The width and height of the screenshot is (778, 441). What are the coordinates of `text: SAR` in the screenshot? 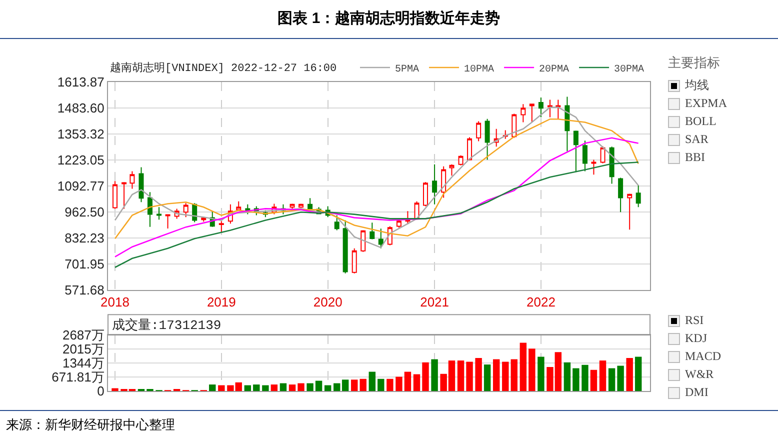 It's located at (696, 139).